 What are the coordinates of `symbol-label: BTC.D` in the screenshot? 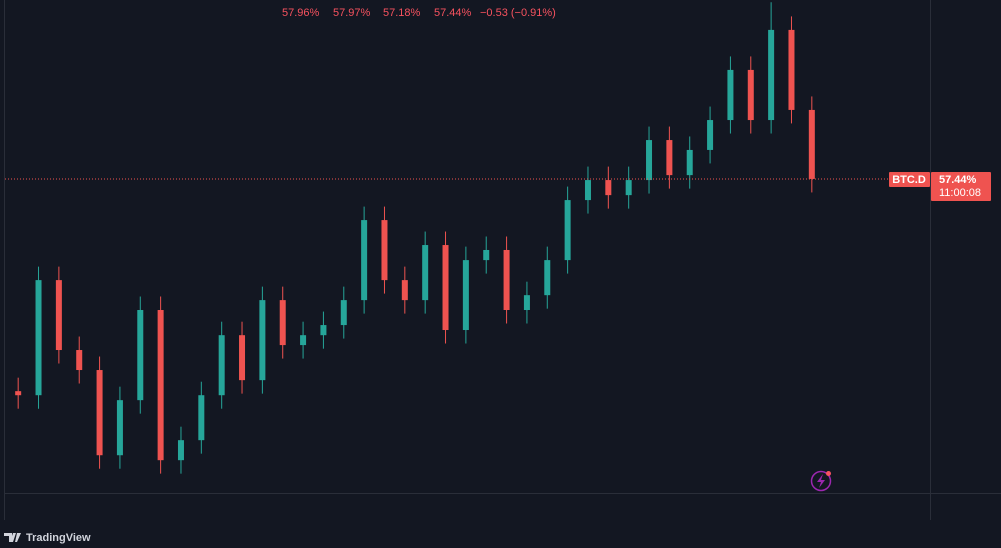 It's located at (909, 180).